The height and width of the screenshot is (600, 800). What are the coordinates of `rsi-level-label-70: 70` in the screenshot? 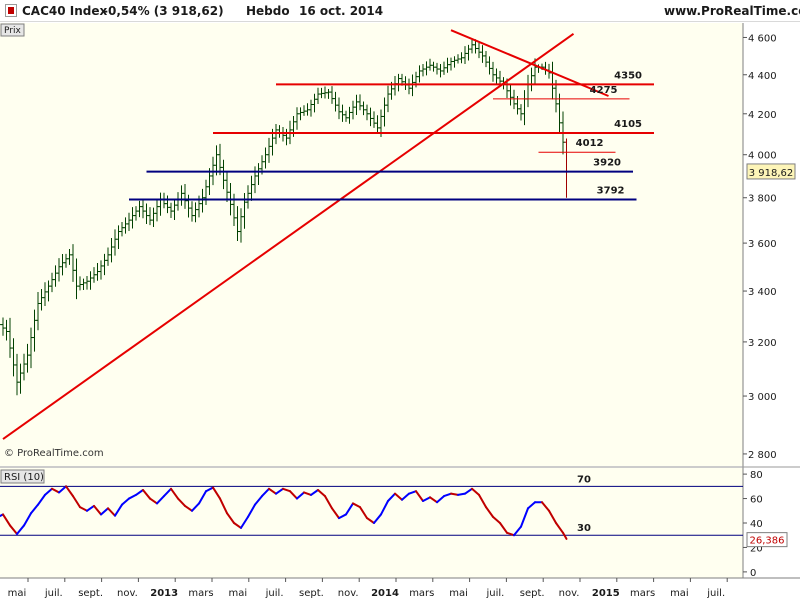 It's located at (584, 479).